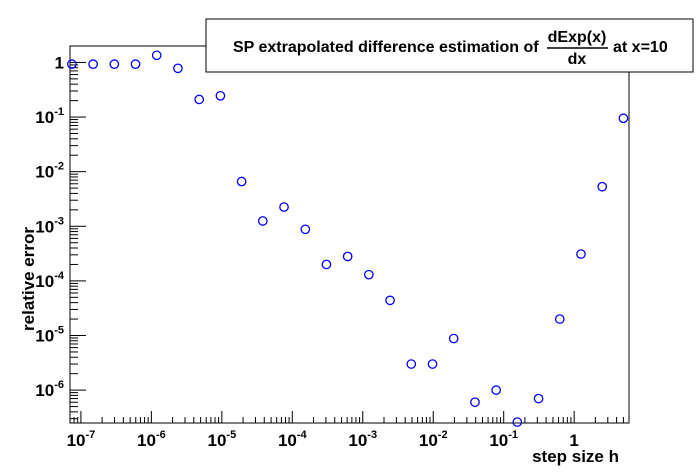  Describe the element at coordinates (386, 47) in the screenshot. I see `title-prefix: SP extrapolated difference estimation of` at that location.